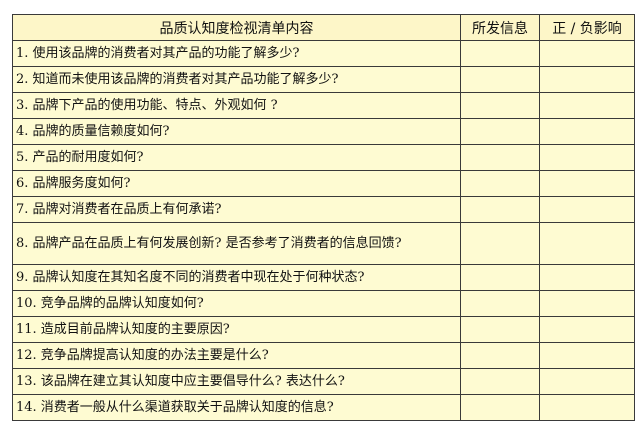 The image size is (639, 425). I want to click on checklist-question: 10. 竞争品牌的品牌认知度如何?, so click(236, 303).